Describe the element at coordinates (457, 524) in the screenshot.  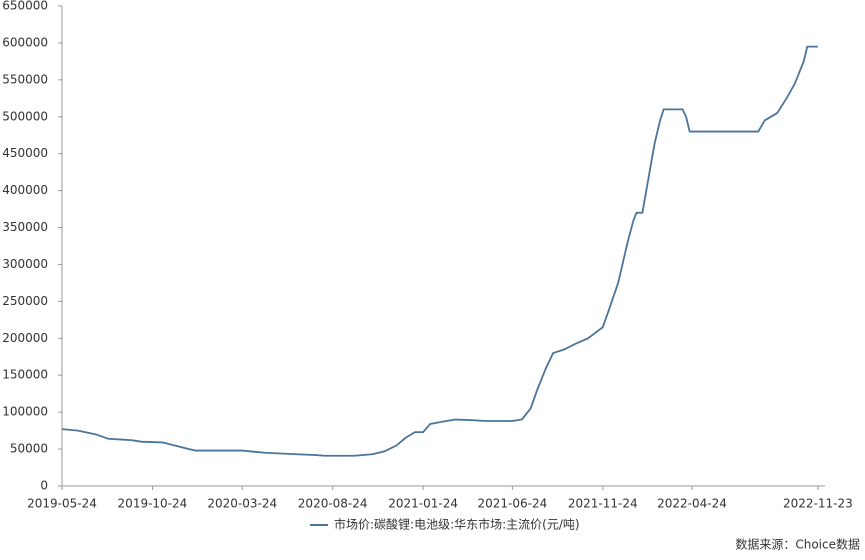
I see `legend-label: 市场价:碳酸锂:电池级:华东市场:主流价(元/吨)` at that location.